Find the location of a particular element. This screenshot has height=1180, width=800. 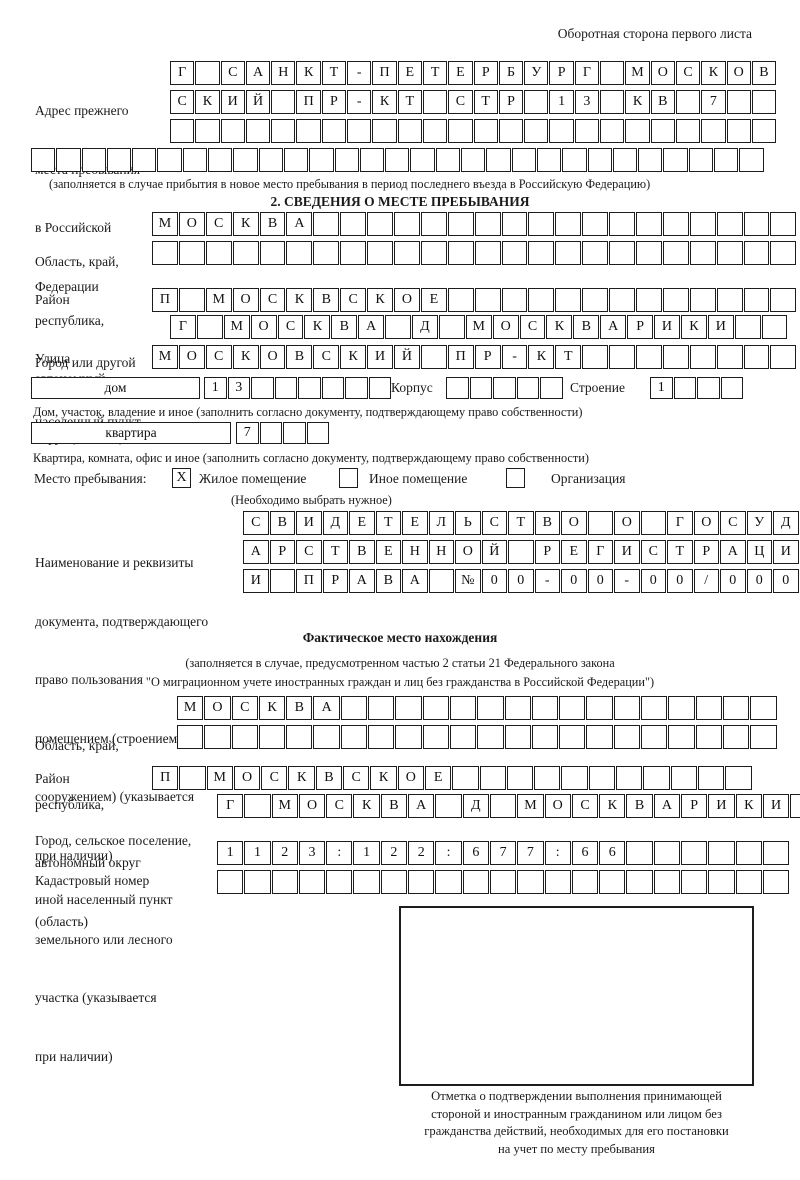

char-cell: 3 is located at coordinates (312, 853).